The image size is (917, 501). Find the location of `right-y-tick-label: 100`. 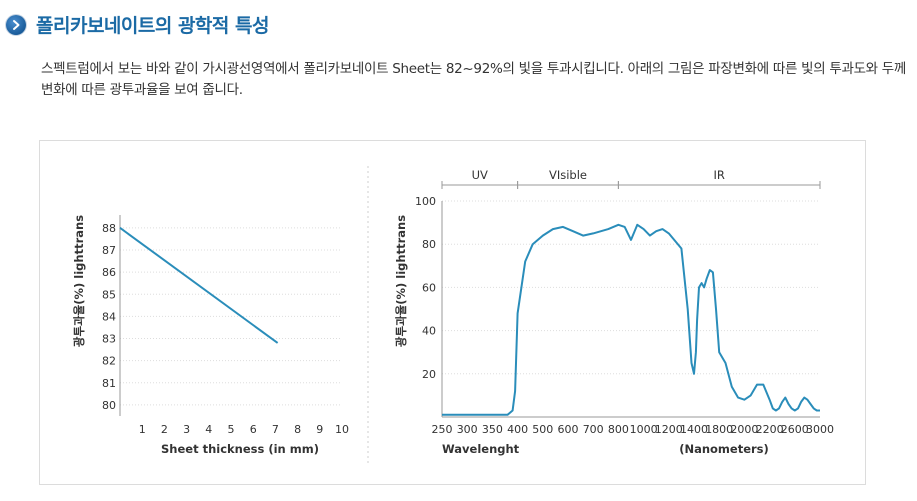

right-y-tick-label: 100 is located at coordinates (425, 201).